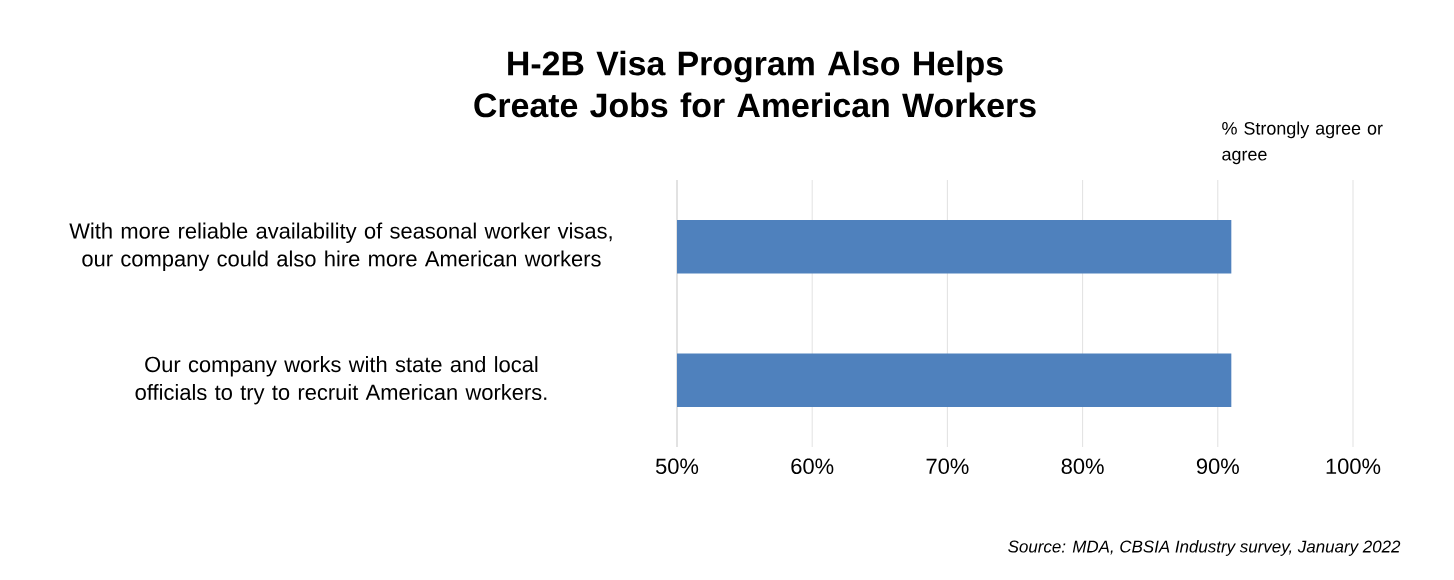 The image size is (1454, 580). What do you see at coordinates (340, 246) in the screenshot?
I see `y-tick-label: With more reliable availability of seasonal worker visas, our company could also hire more American workers` at bounding box center [340, 246].